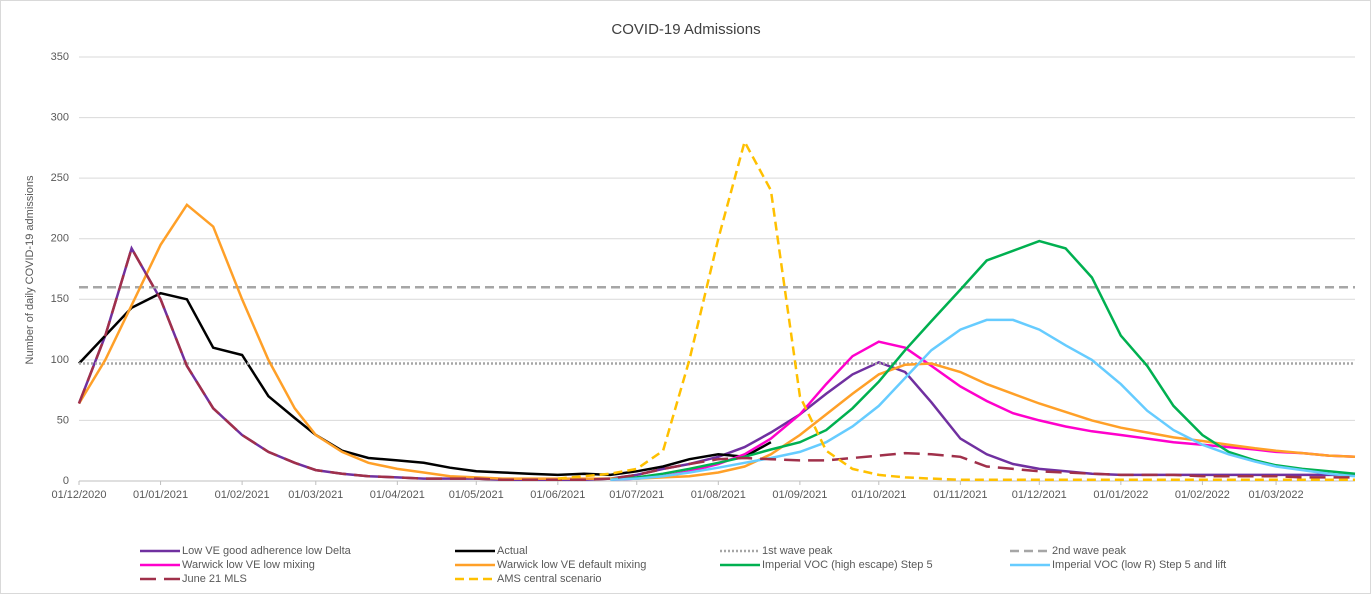 This screenshot has width=1371, height=594. I want to click on x-tick-label: 01/11/2021, so click(960, 495).